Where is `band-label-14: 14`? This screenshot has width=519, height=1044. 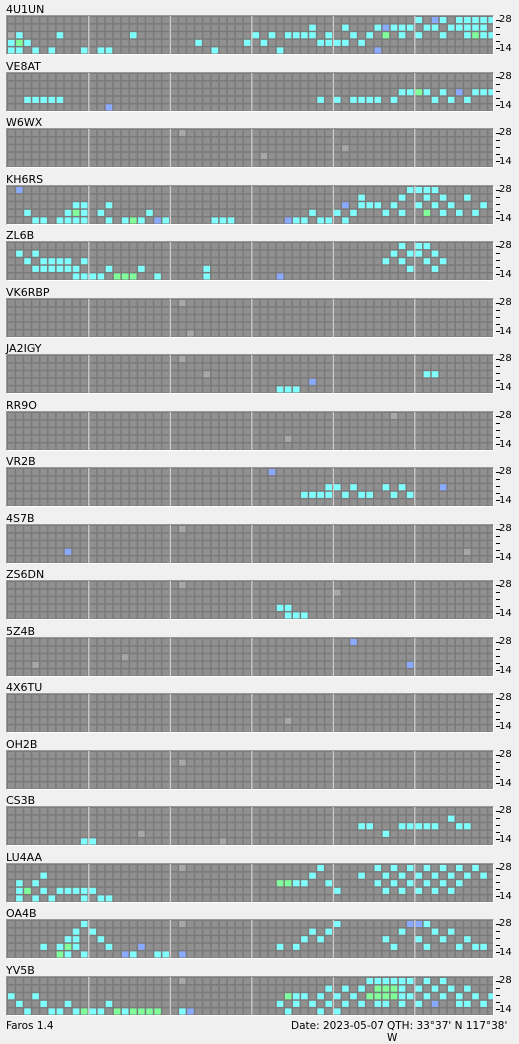
band-label-14: 14 is located at coordinates (505, 671).